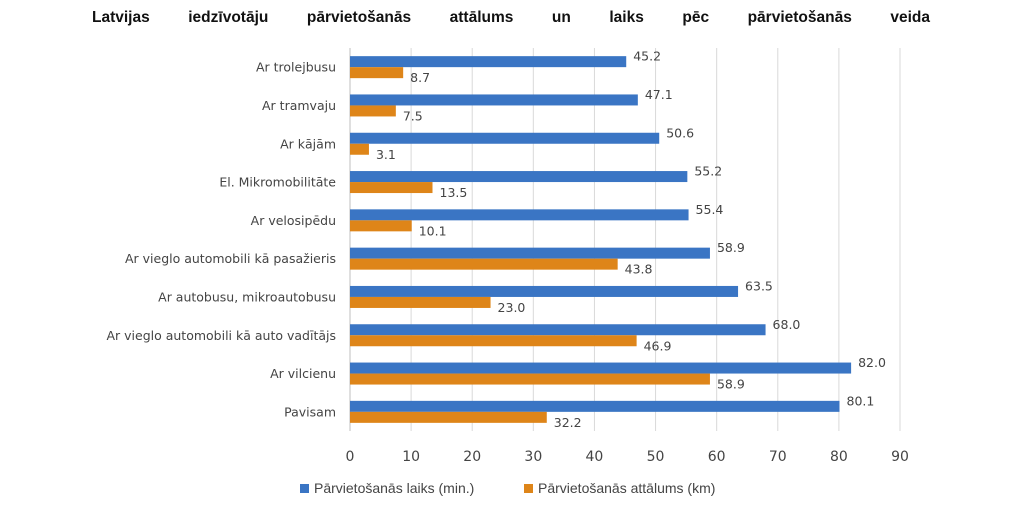 This screenshot has height=513, width=1024. What do you see at coordinates (310, 411) in the screenshot?
I see `category-label: Pavisam` at bounding box center [310, 411].